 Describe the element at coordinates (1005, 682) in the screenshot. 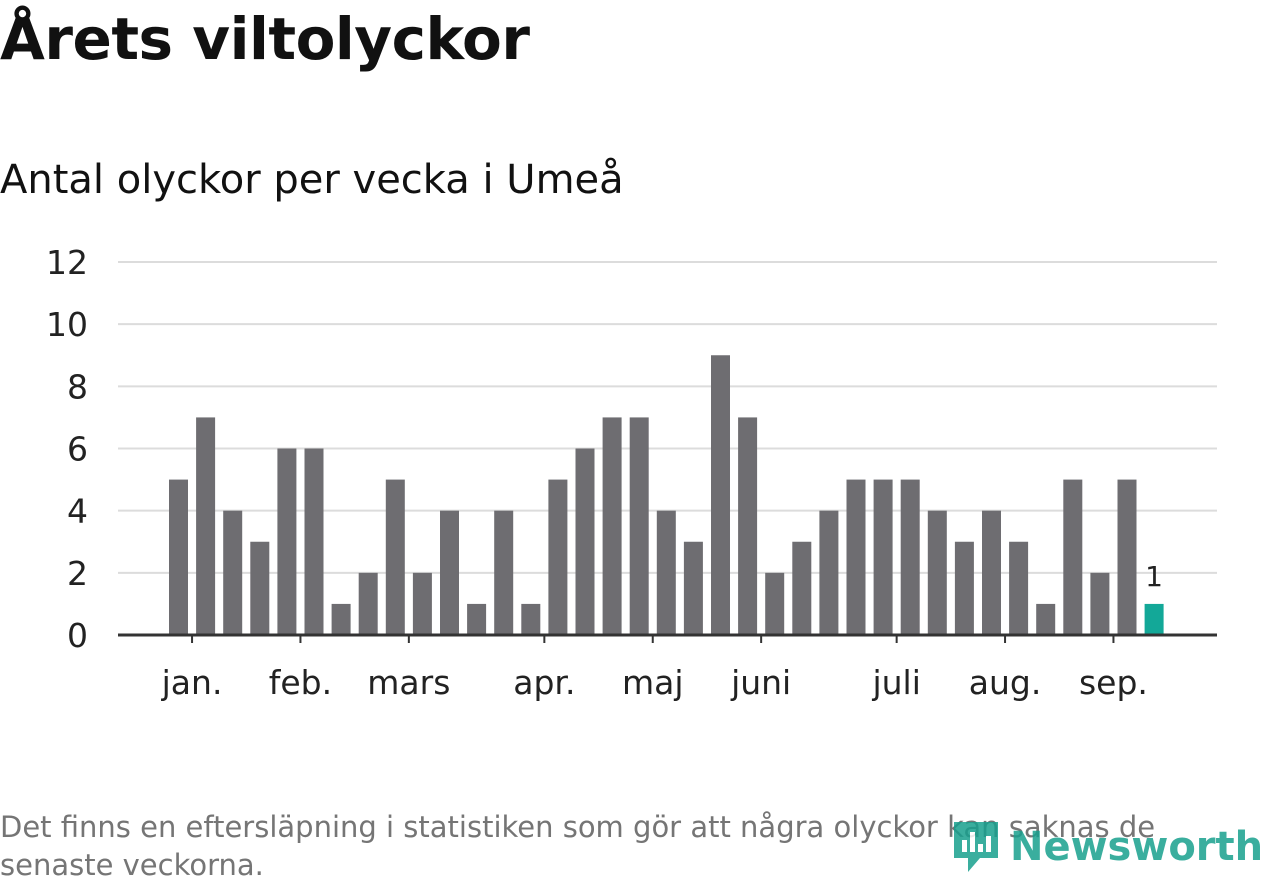

I see `x-tick-label: aug.` at that location.